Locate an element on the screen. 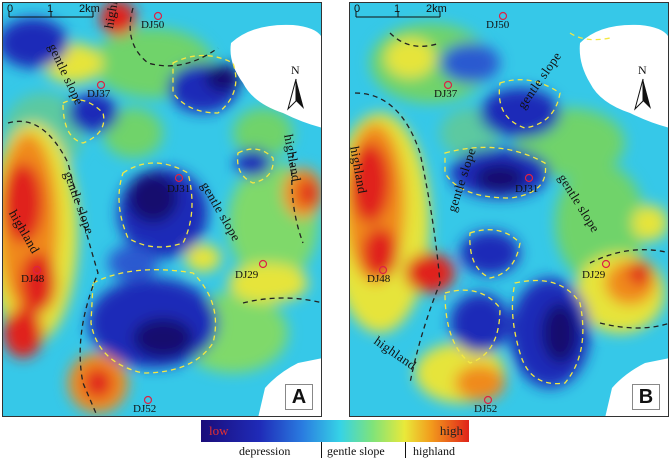 The width and height of the screenshot is (671, 462). legend-high-label: high is located at coordinates (451, 430).